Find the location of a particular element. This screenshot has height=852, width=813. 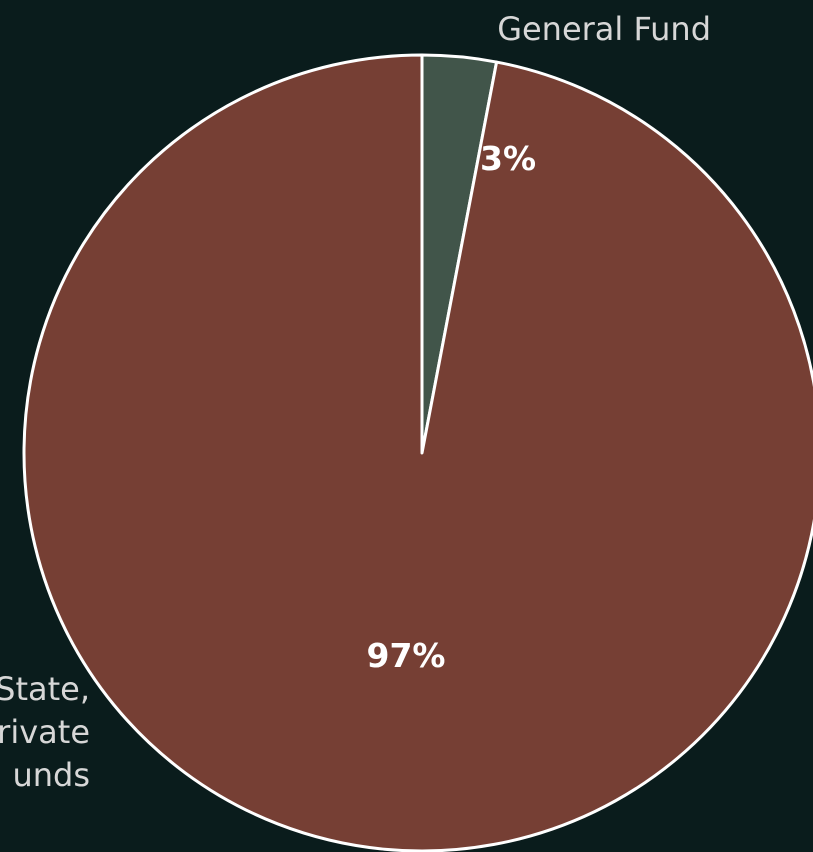

pie-category-label-line: State, is located at coordinates (45, 689).